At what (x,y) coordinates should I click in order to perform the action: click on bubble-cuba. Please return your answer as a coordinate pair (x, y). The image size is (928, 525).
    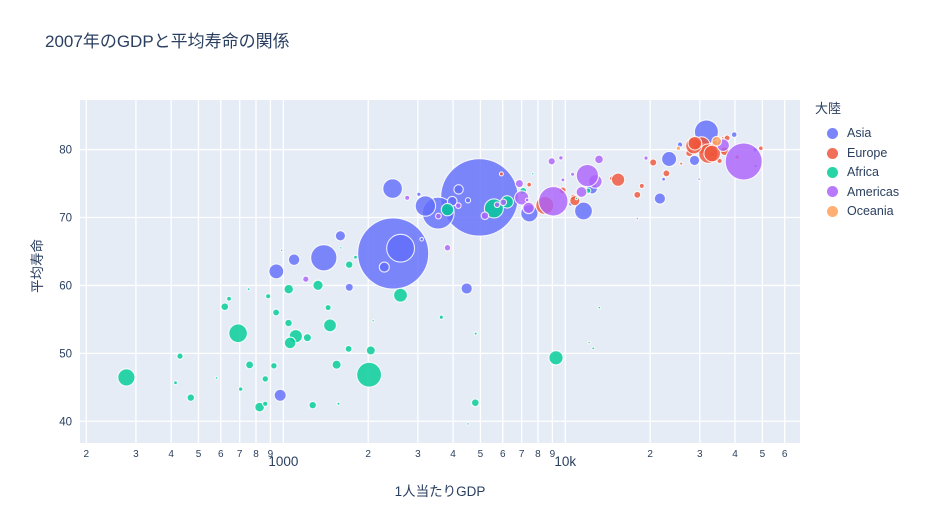
    Looking at the image, I should click on (551, 161).